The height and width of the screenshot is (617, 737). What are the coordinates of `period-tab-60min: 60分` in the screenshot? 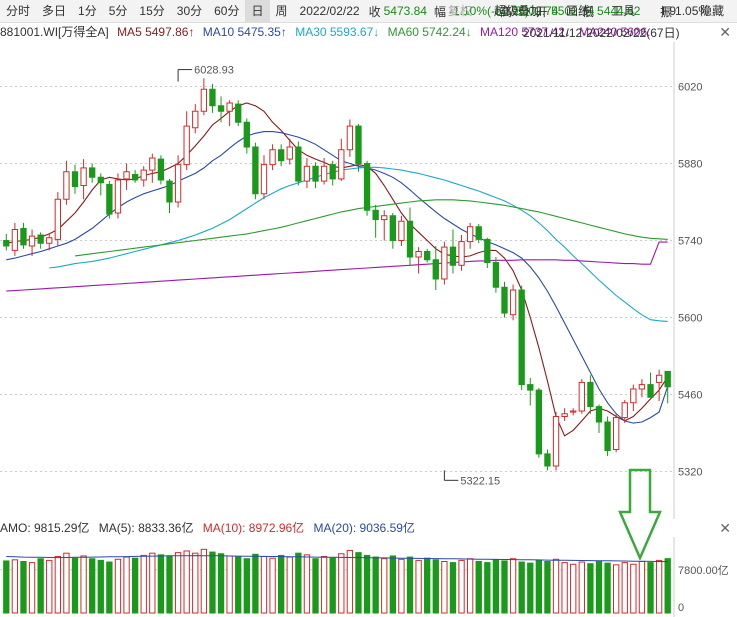 It's located at (227, 11).